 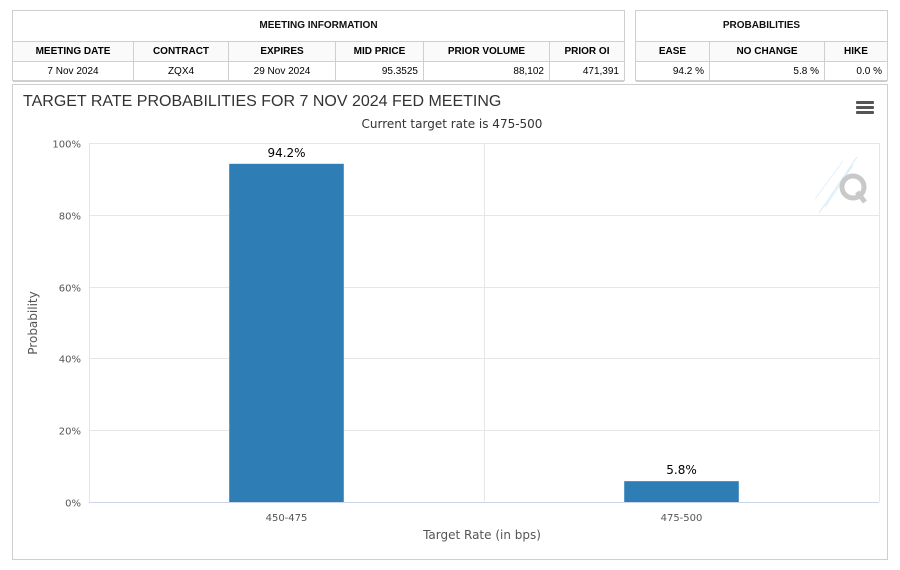 What do you see at coordinates (70, 360) in the screenshot?
I see `y-tick-label: 40%` at bounding box center [70, 360].